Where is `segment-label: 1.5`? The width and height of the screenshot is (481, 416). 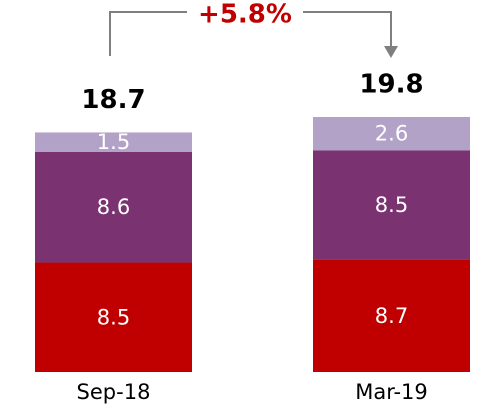
segment-label: 1.5 is located at coordinates (113, 142).